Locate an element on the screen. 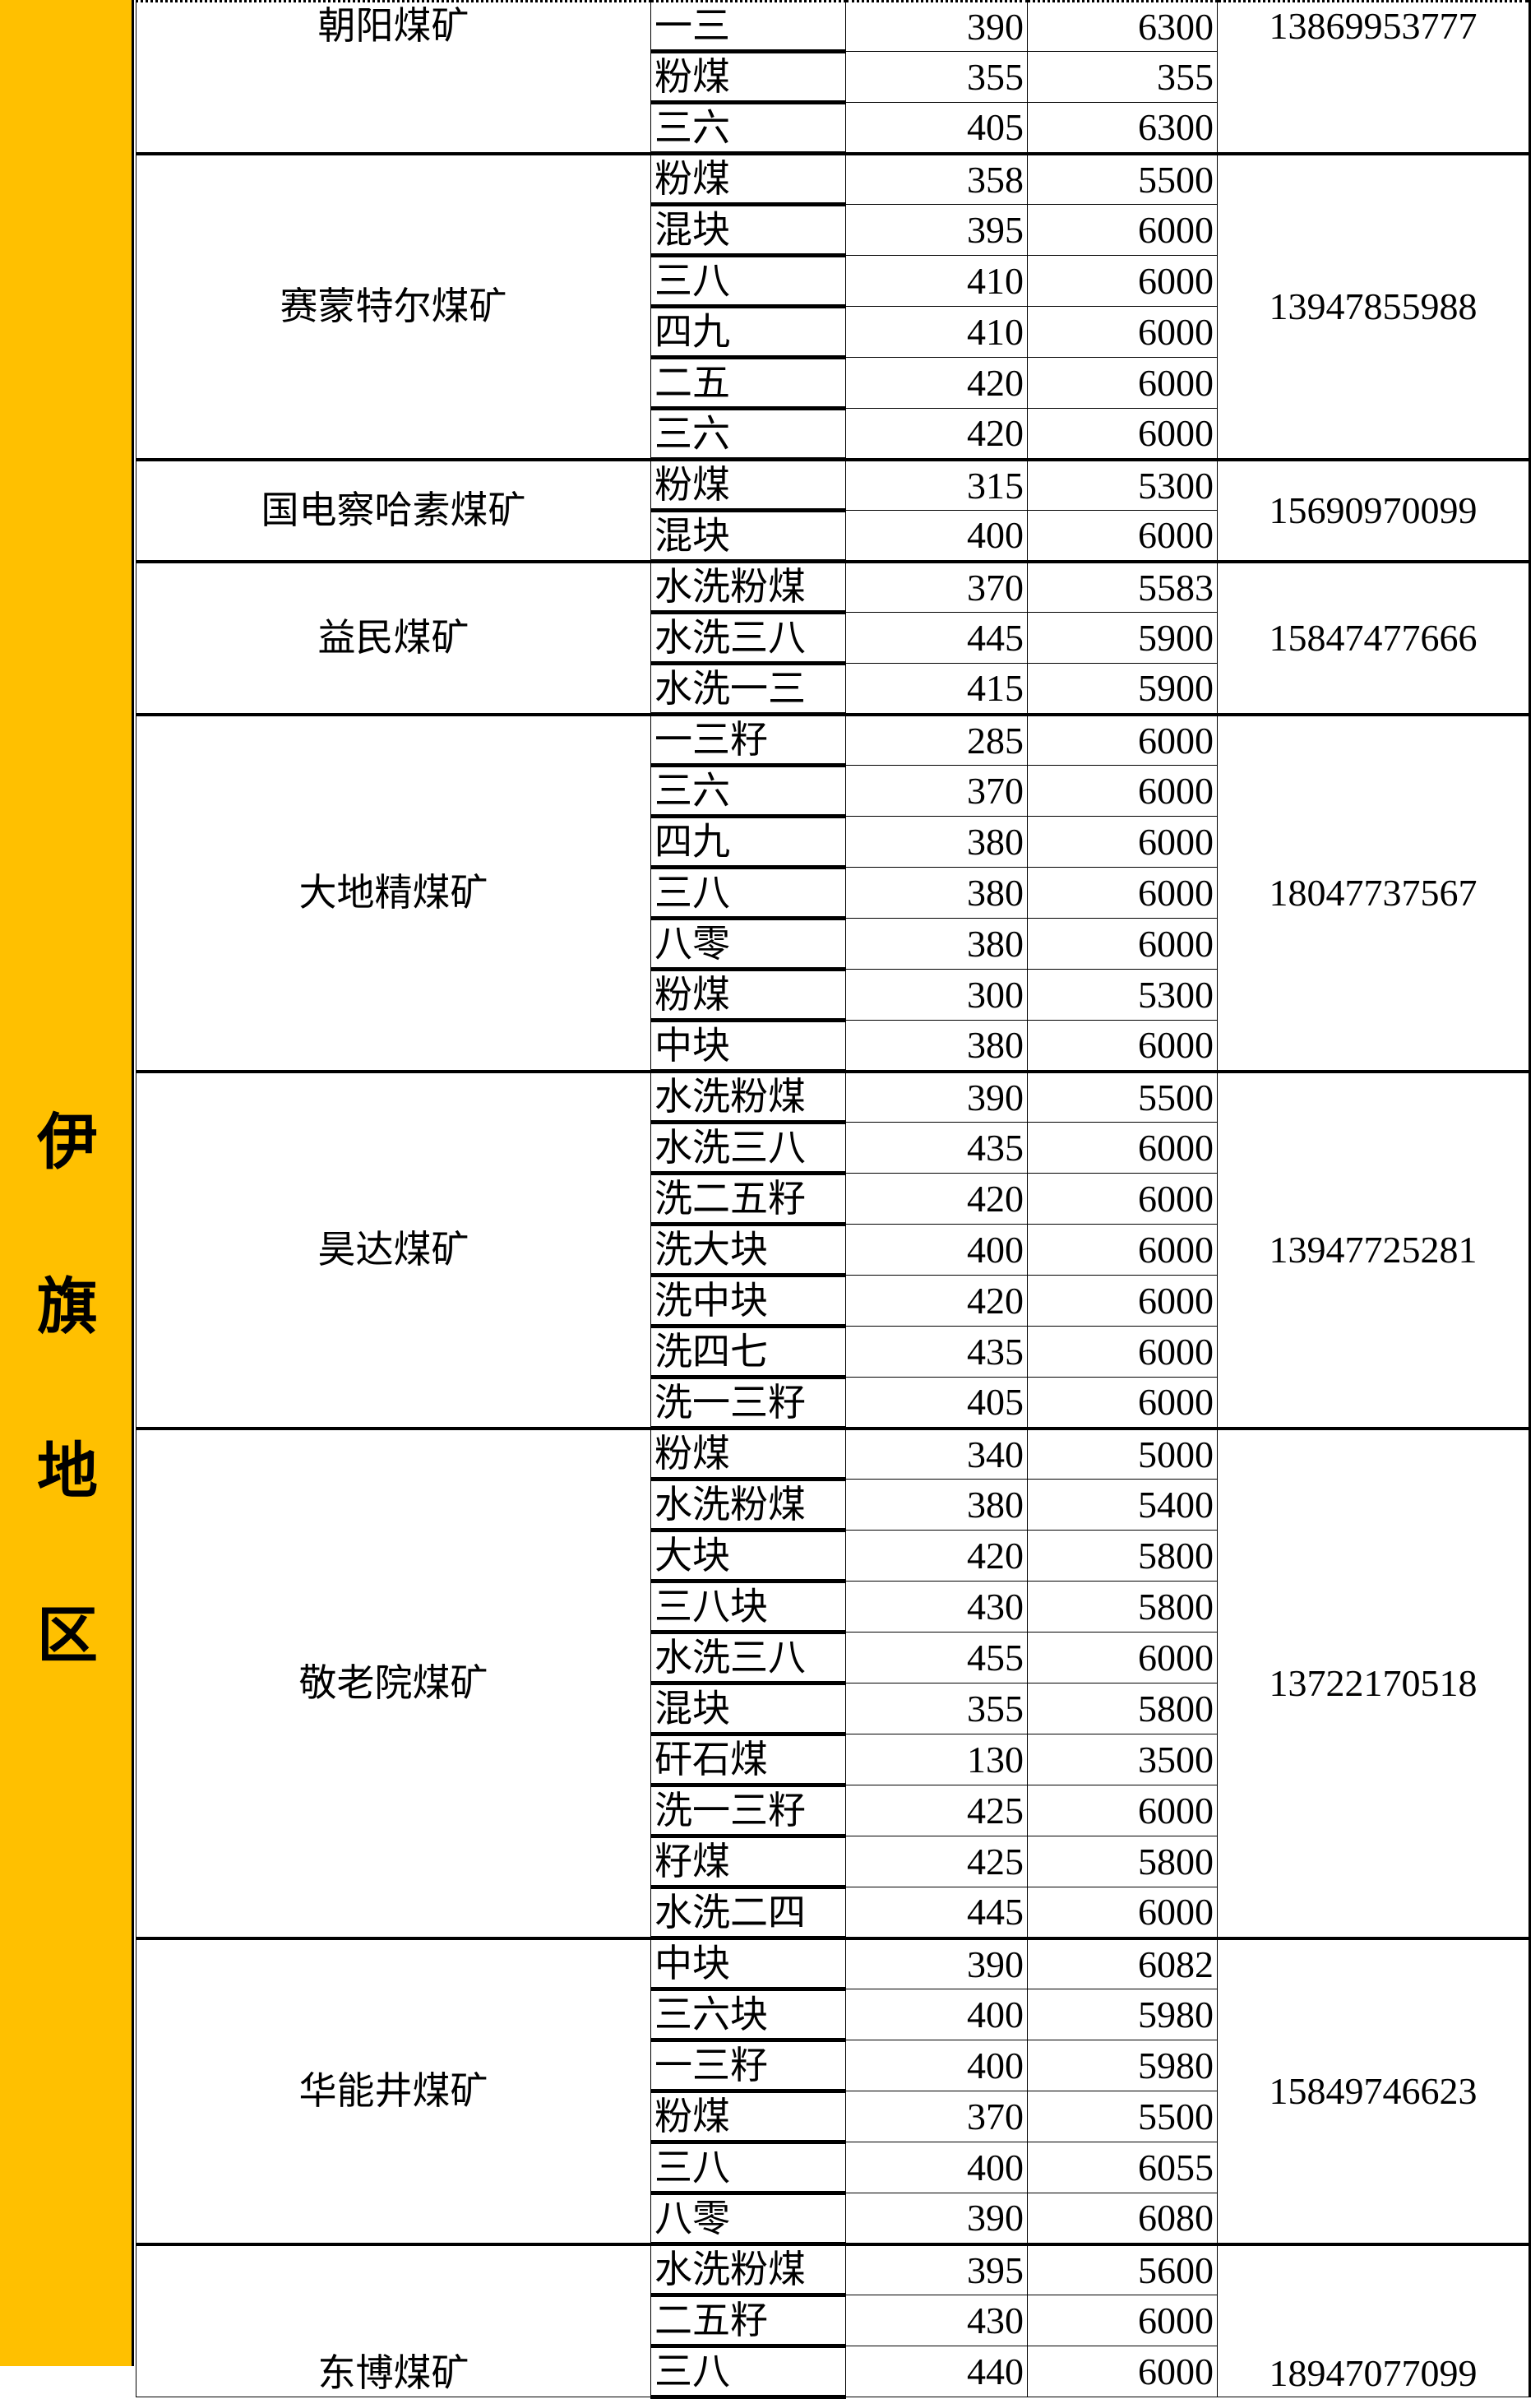 This screenshot has height=2399, width=1540. calorific-value-cell: 5000 is located at coordinates (1122, 1453).